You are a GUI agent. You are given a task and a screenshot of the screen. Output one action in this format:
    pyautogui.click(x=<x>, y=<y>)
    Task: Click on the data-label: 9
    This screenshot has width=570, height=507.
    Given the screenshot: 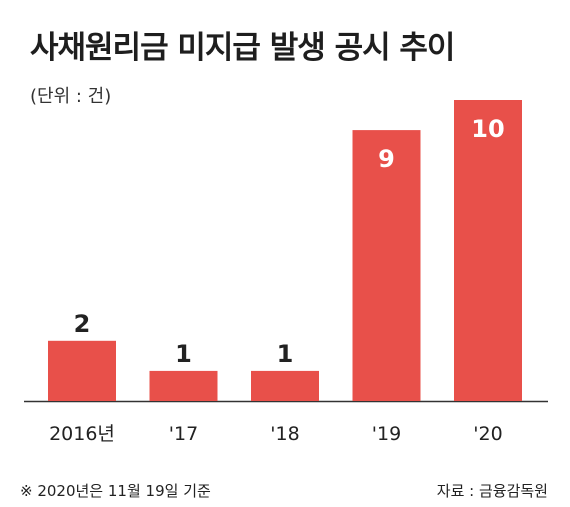 What is the action you would take?
    pyautogui.click(x=386, y=159)
    